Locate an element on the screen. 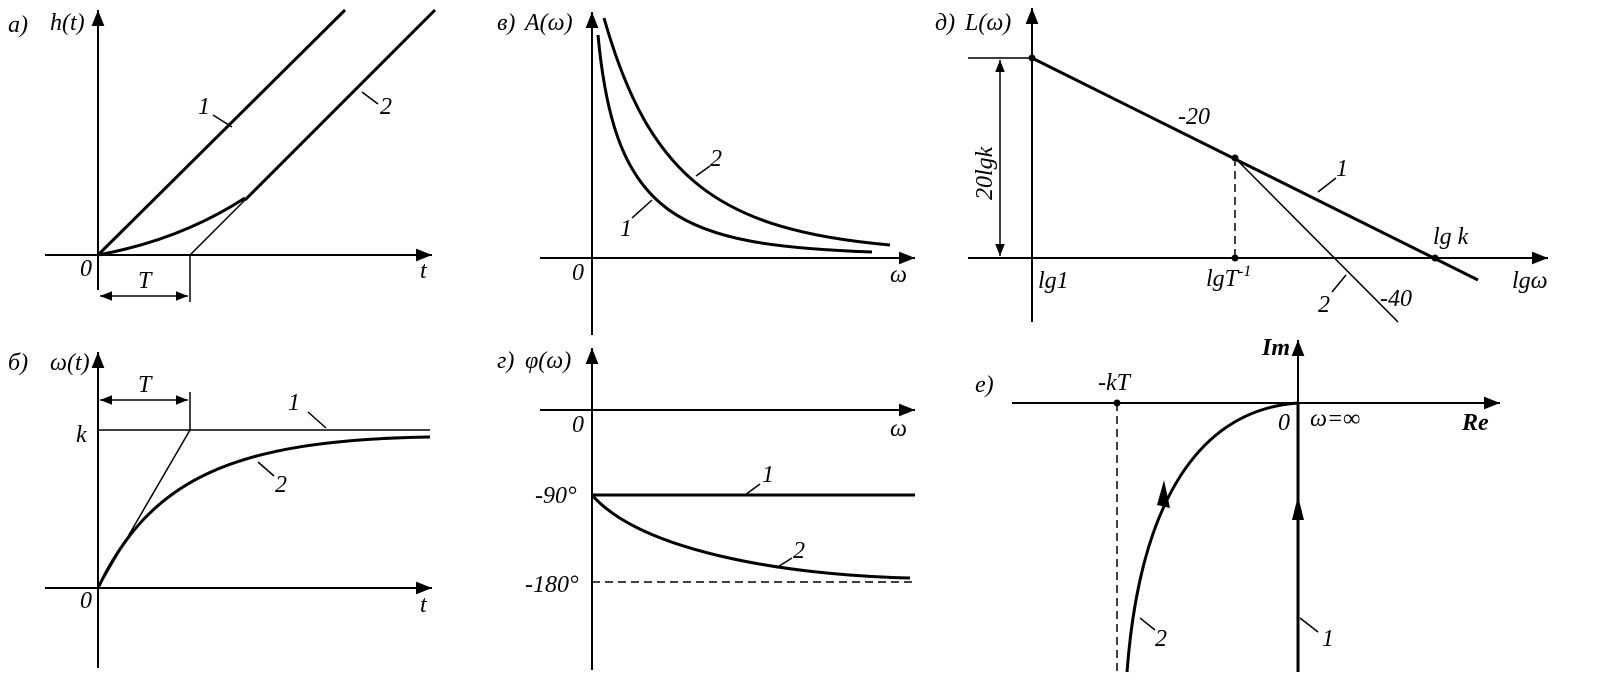 This screenshot has width=1618, height=692. x-axis-label: Re is located at coordinates (1475, 423).